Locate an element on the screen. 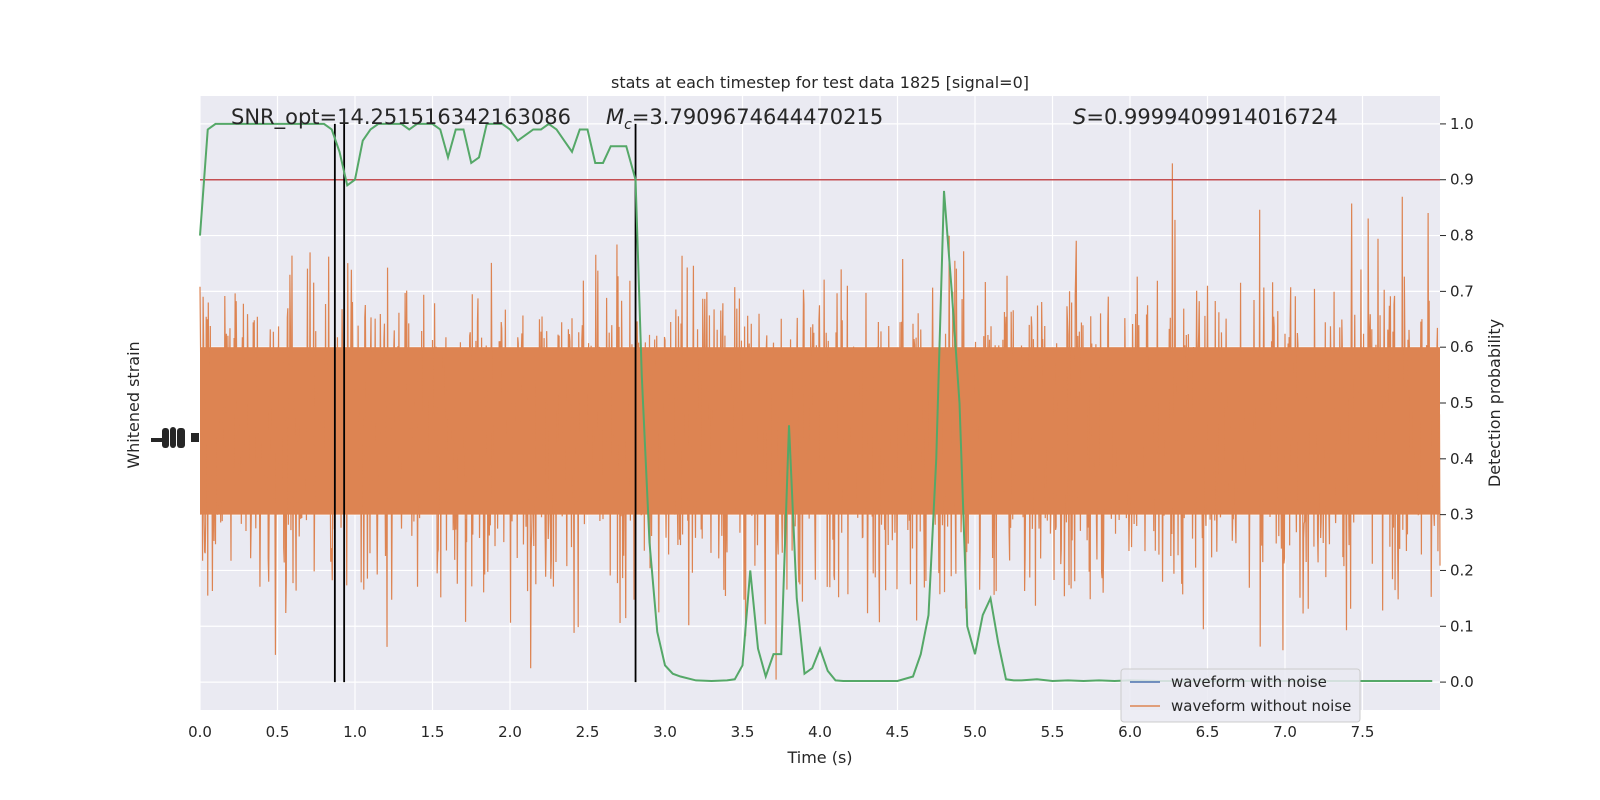 Image resolution: width=1600 pixels, height=800 pixels. x-axis-label: Time (s) is located at coordinates (819, 757).